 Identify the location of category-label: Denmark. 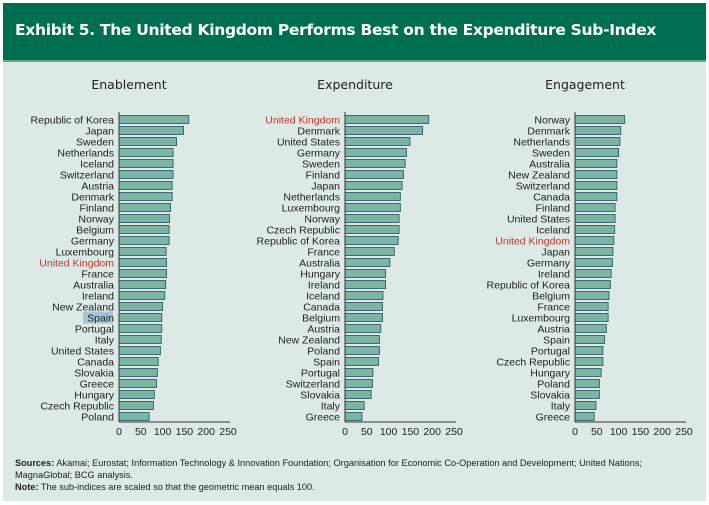
(92, 197).